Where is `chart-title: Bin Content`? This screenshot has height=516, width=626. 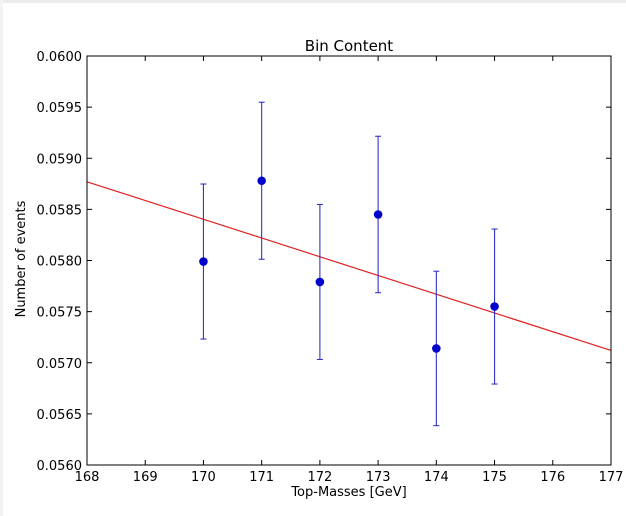 chart-title: Bin Content is located at coordinates (349, 46).